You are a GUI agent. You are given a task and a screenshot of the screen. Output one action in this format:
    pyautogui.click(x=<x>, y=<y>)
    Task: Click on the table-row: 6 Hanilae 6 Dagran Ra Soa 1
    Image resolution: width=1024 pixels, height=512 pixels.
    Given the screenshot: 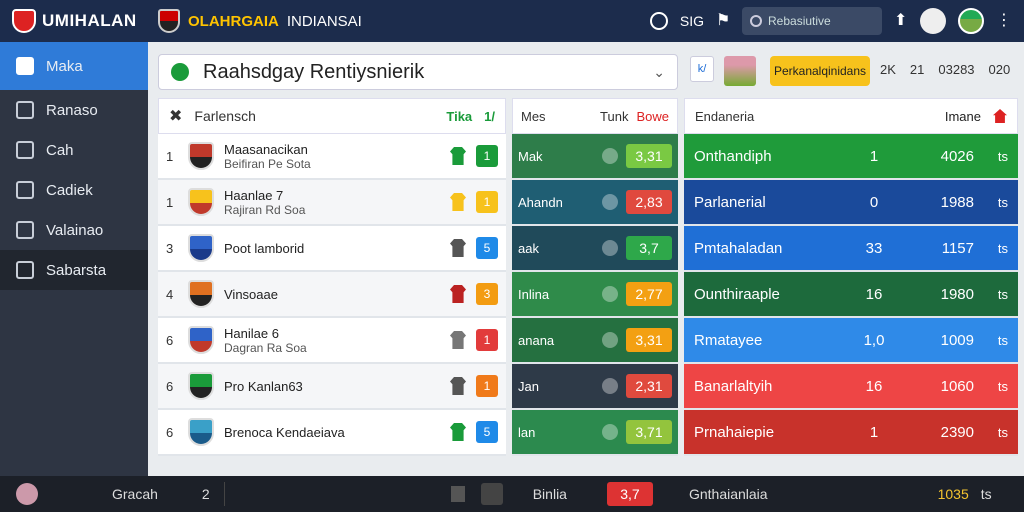 What is the action you would take?
    pyautogui.click(x=332, y=341)
    